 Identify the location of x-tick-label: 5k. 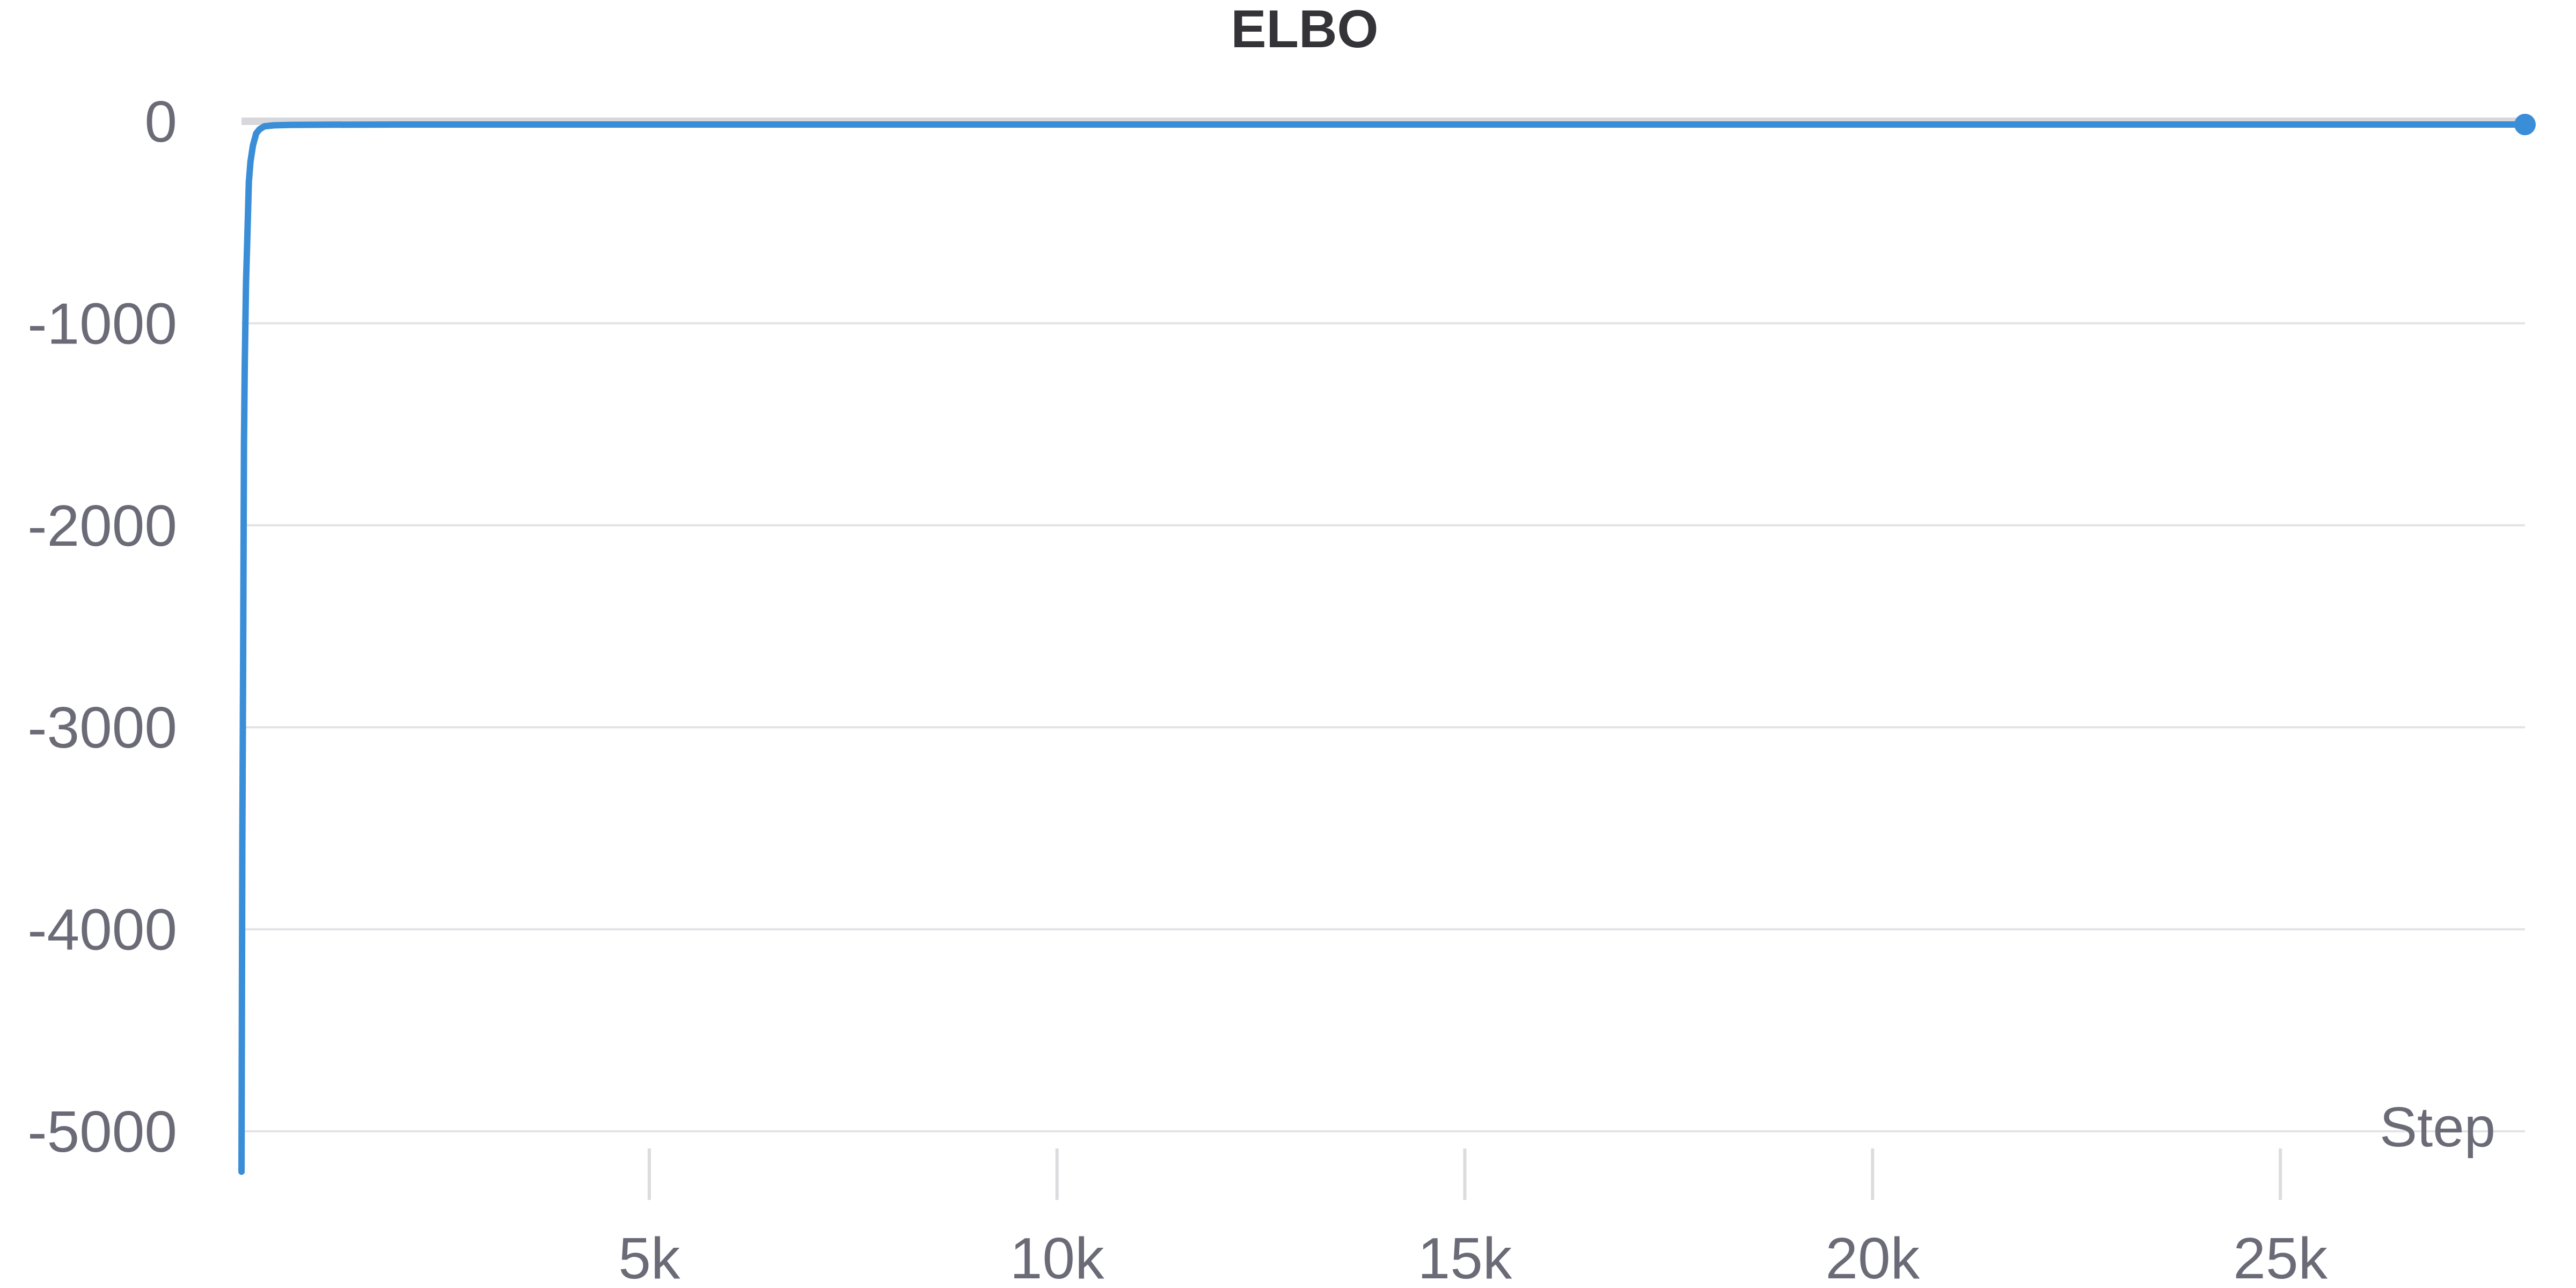
(649, 1257).